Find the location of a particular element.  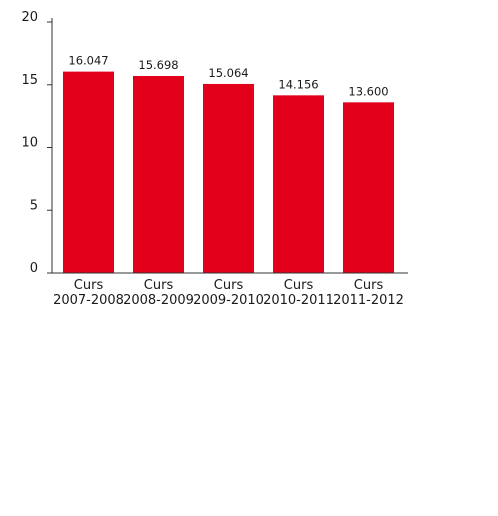

y-tick-label: 5 is located at coordinates (34, 205).